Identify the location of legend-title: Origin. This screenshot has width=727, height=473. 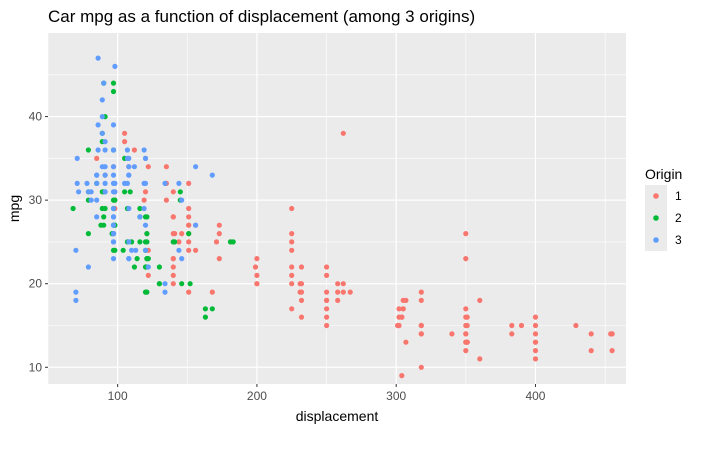
(663, 174).